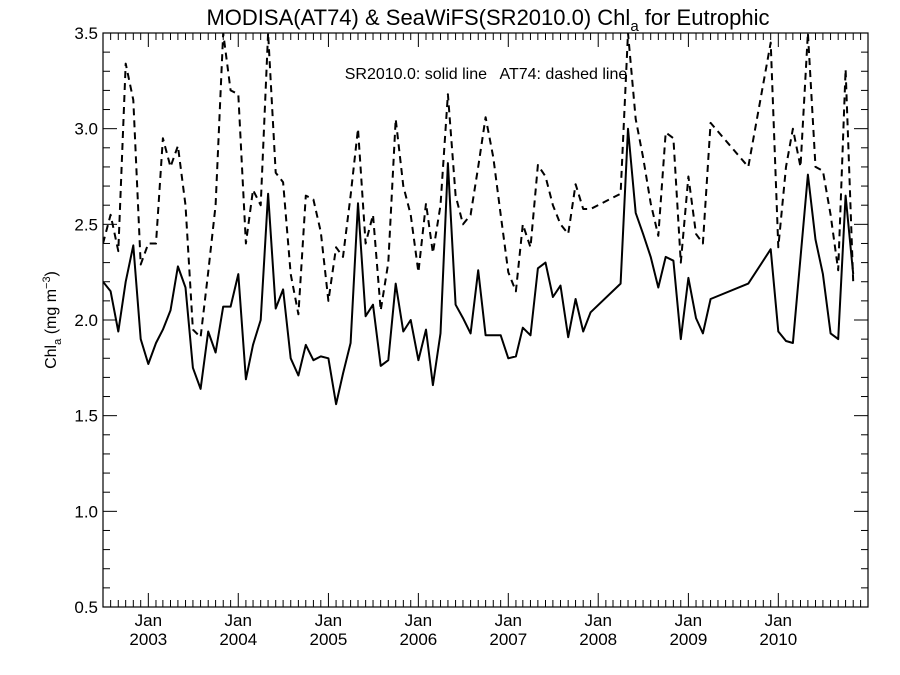  Describe the element at coordinates (86, 607) in the screenshot. I see `y-tick-label: 0.5` at that location.